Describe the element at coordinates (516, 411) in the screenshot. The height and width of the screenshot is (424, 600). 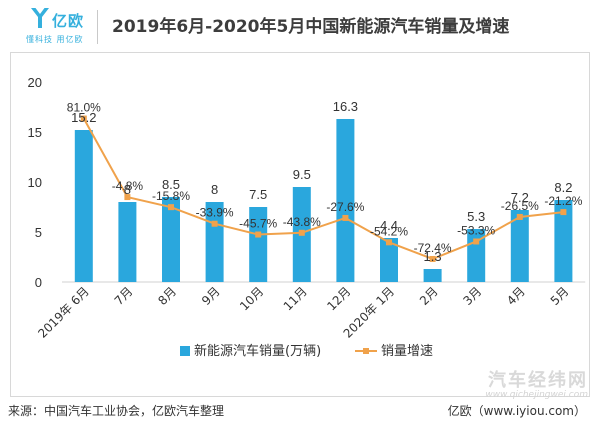
I see `footer-brand: 亿欧（www.iyiou.com）` at that location.